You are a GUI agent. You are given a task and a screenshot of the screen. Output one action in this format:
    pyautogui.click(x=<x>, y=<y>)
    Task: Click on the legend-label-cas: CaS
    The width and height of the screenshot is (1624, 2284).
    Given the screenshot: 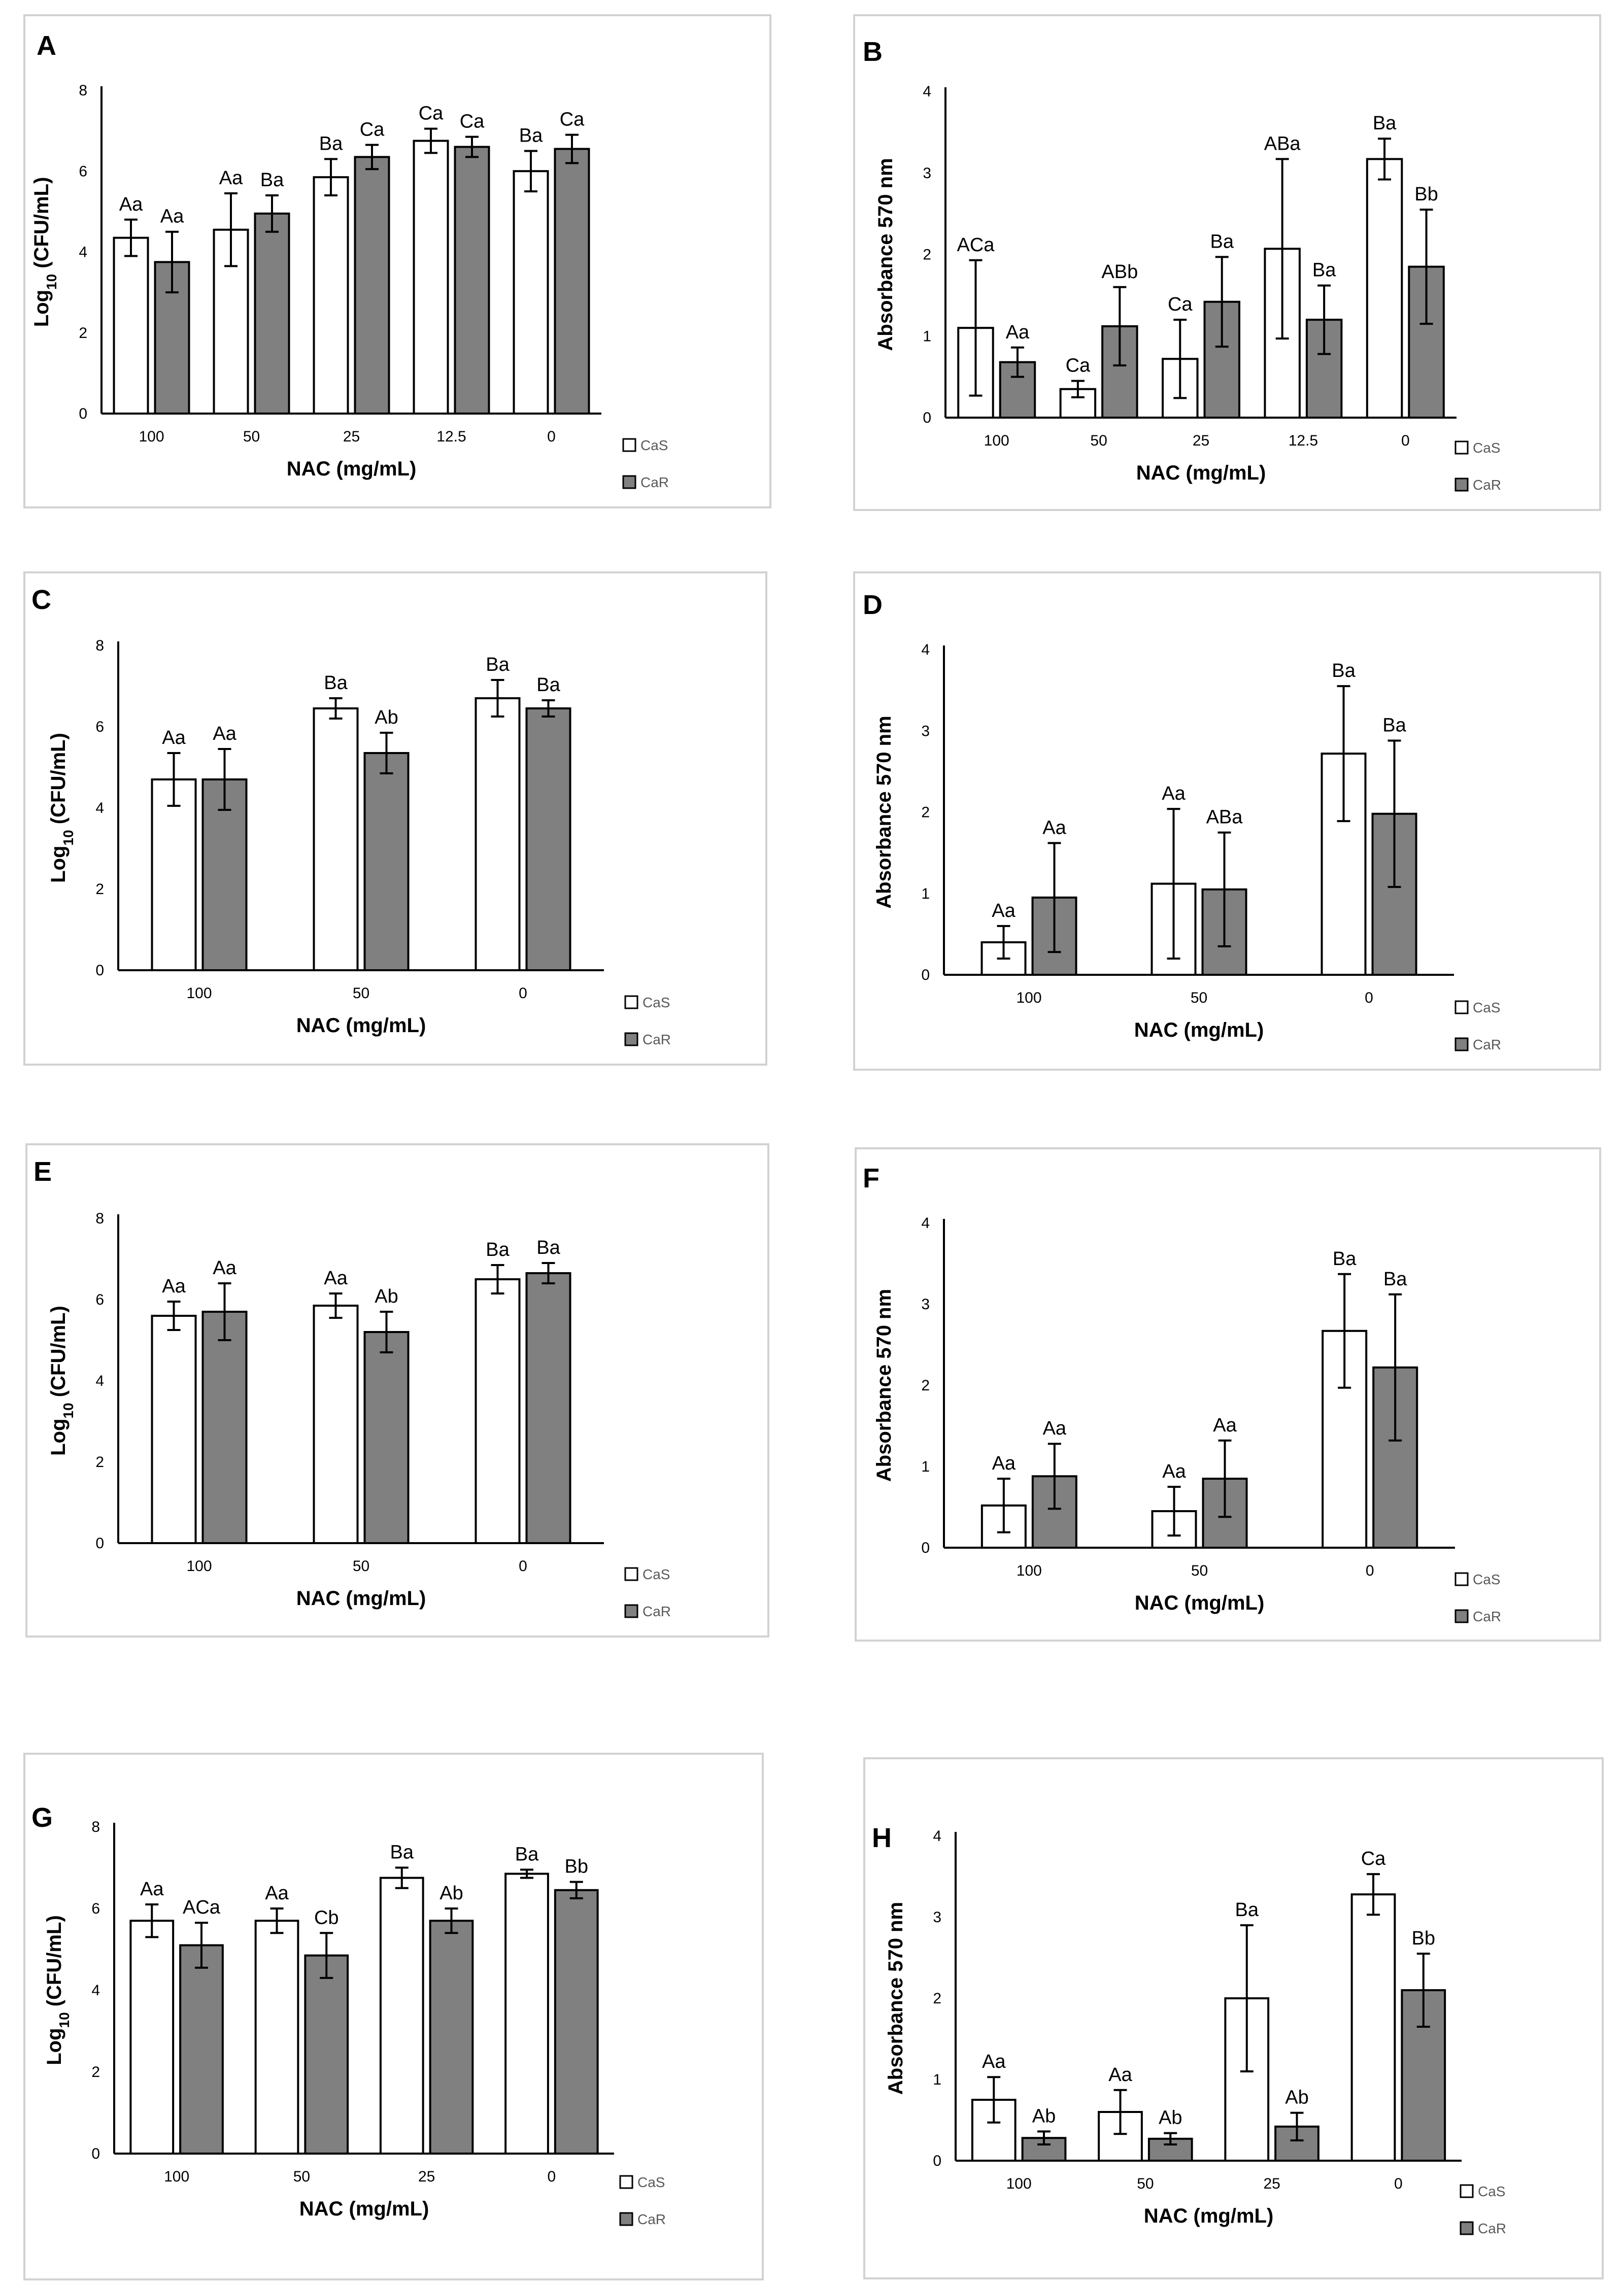 What is the action you would take?
    pyautogui.click(x=656, y=1003)
    